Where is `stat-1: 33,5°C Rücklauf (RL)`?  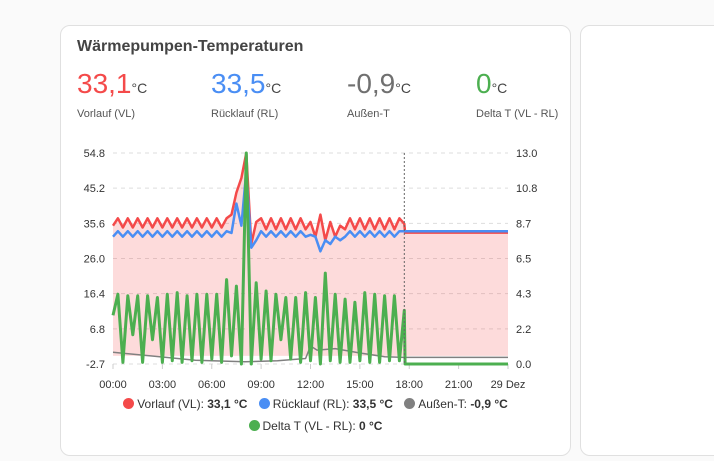
stat-1: 33,5°C Rücklauf (RL) is located at coordinates (246, 94).